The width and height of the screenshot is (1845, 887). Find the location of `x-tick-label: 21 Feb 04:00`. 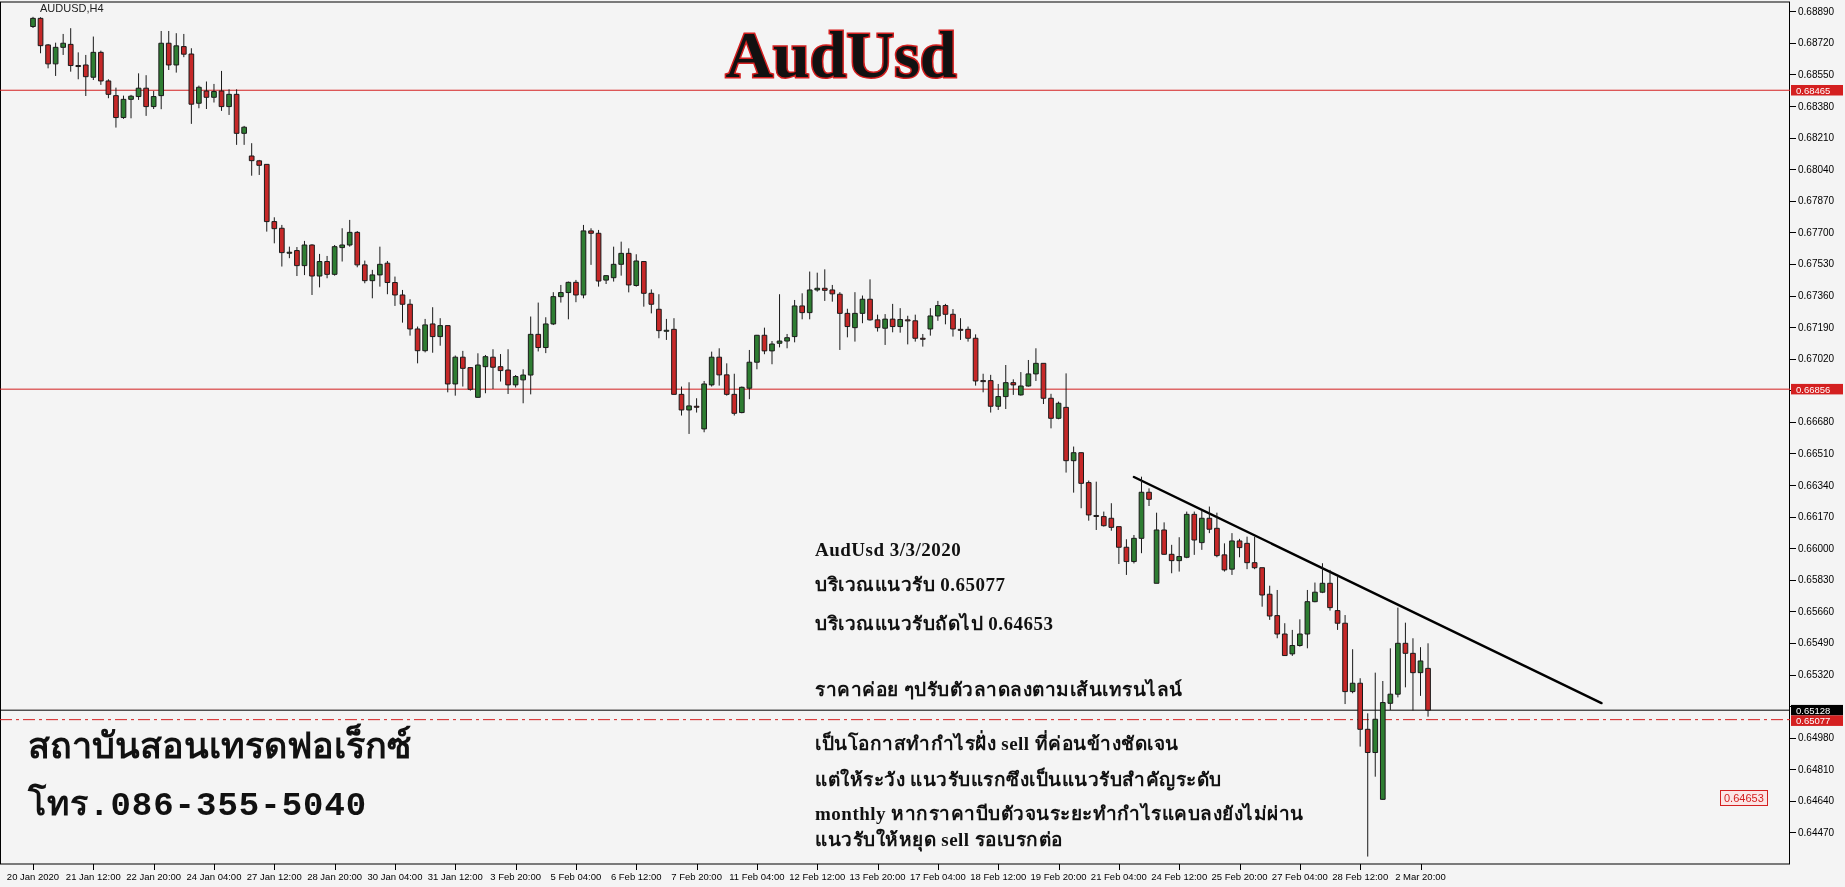

x-tick-label: 21 Feb 04:00 is located at coordinates (1118, 876).